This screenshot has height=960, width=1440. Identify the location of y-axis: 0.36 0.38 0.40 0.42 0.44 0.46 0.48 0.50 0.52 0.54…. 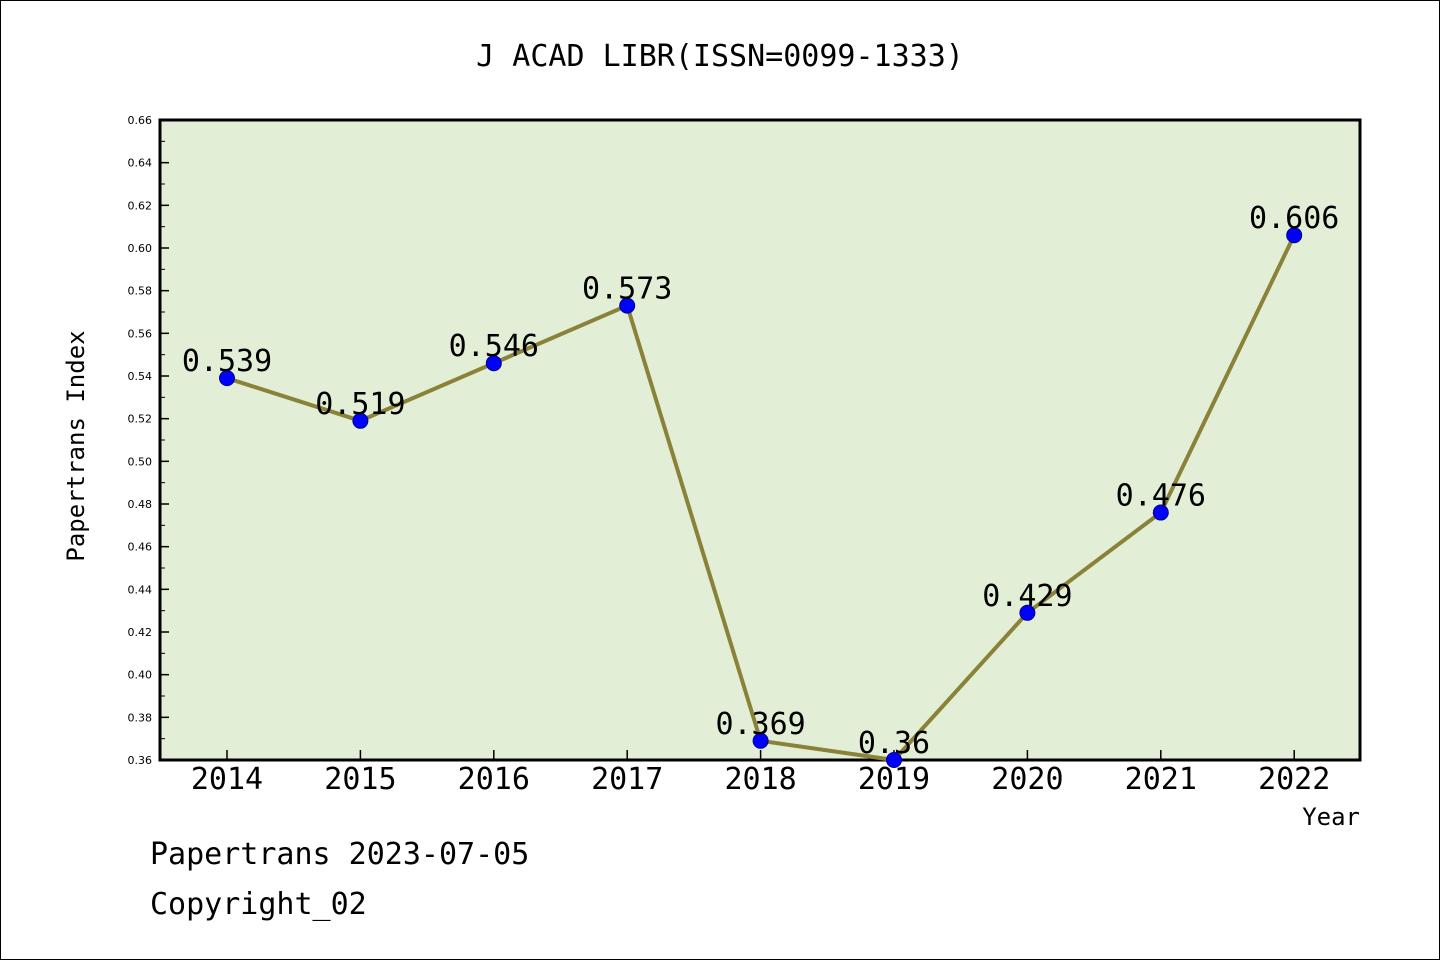
(148, 440).